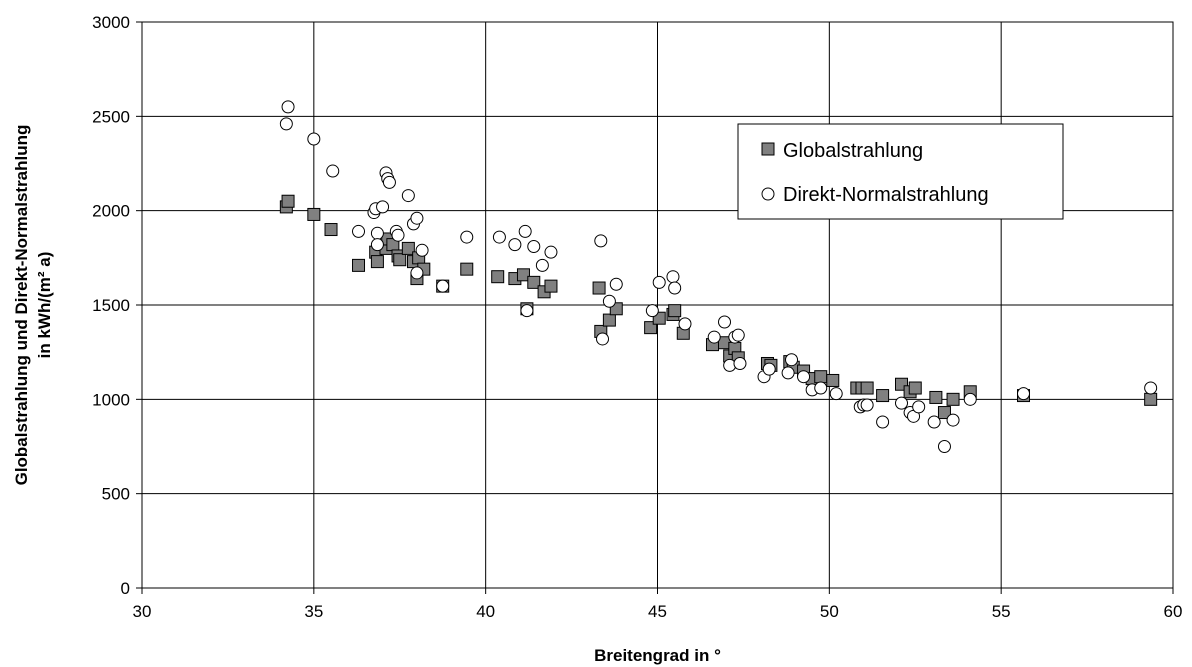 This screenshot has width=1192, height=667. I want to click on x-tick-label: 45, so click(657, 611).